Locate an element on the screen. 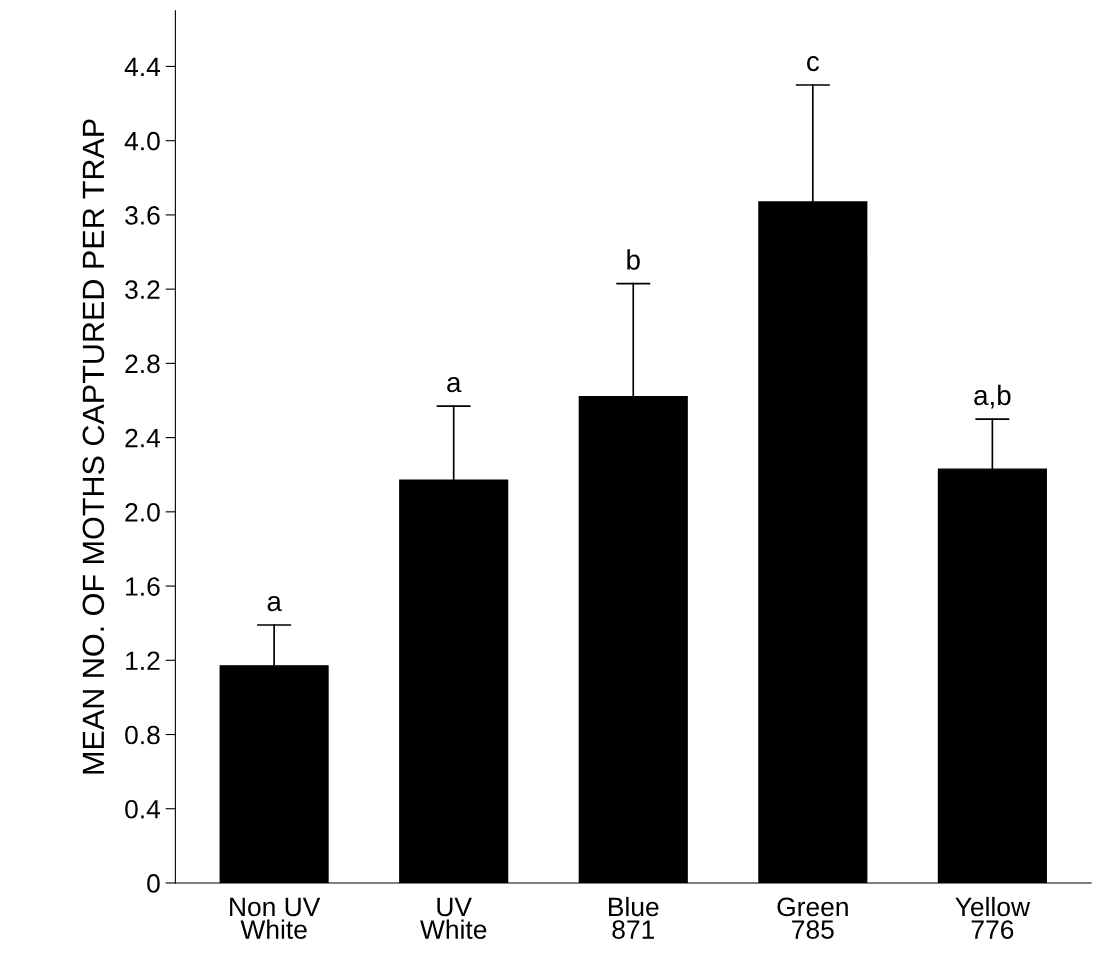  x-tick-label: UV White is located at coordinates (453, 918).